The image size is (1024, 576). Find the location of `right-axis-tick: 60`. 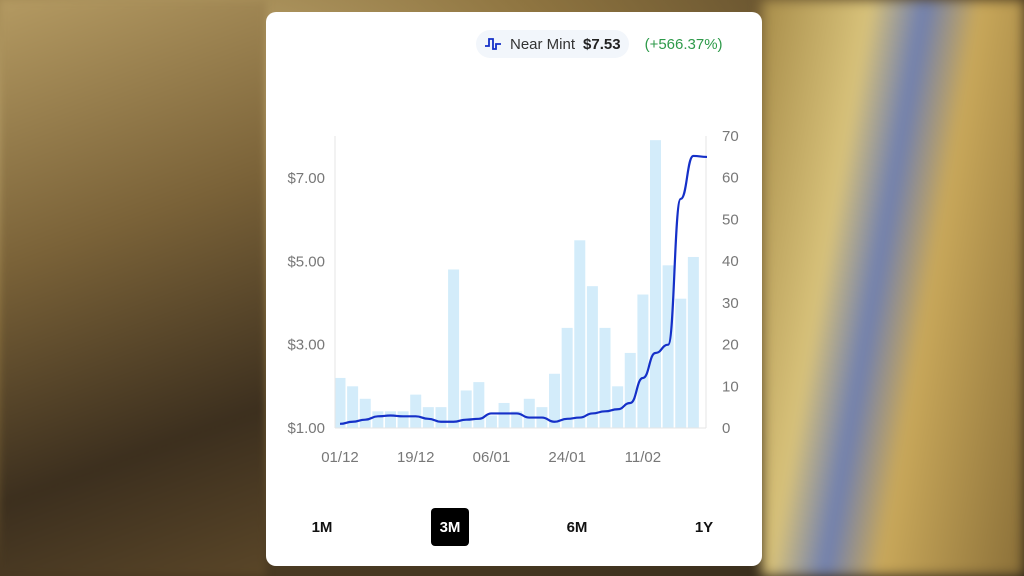

right-axis-tick: 60 is located at coordinates (730, 178).